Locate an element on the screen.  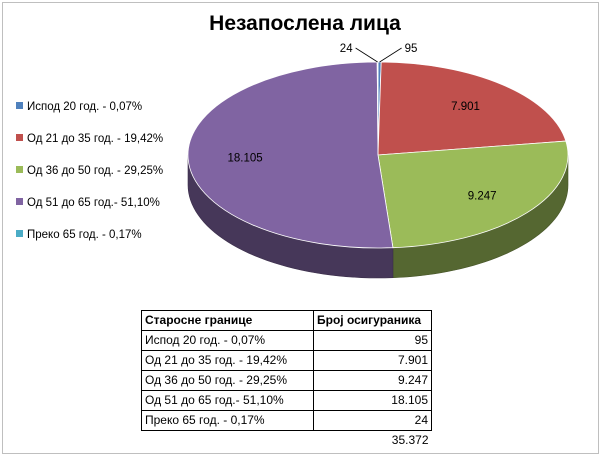
row-value: 24 is located at coordinates (372, 420).